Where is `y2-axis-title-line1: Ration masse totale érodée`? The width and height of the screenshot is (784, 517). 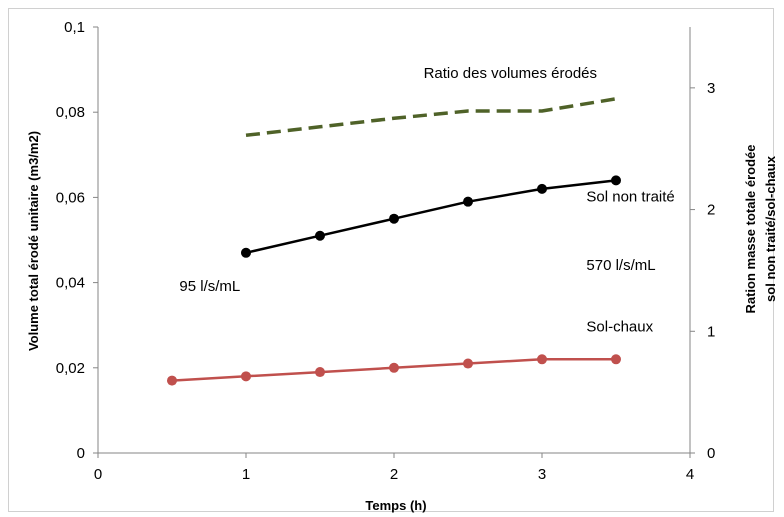
y2-axis-title-line1: Ration masse totale érodée is located at coordinates (750, 228).